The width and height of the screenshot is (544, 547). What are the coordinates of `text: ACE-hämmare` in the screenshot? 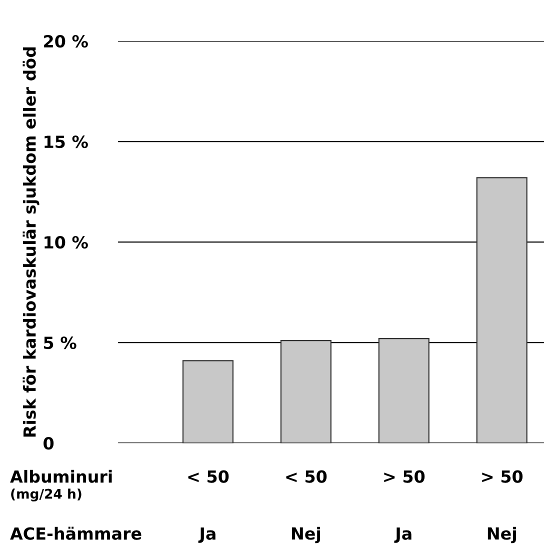 It's located at (76, 533).